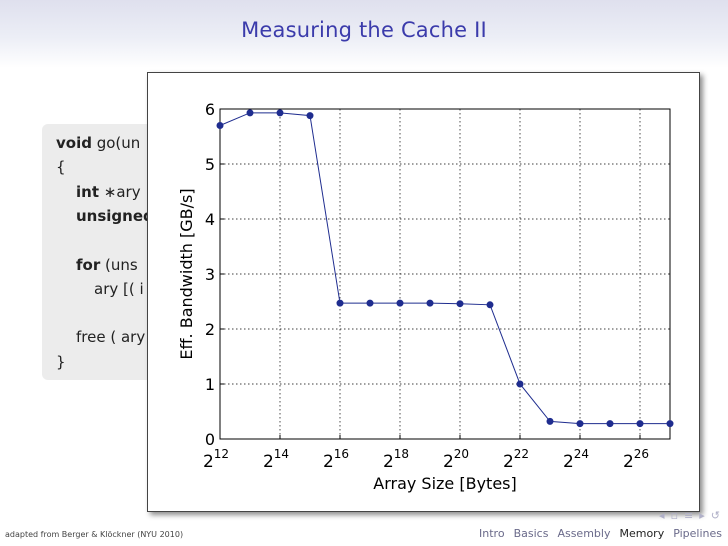 The width and height of the screenshot is (728, 546). I want to click on code-keyword: unsigned, so click(115, 216).